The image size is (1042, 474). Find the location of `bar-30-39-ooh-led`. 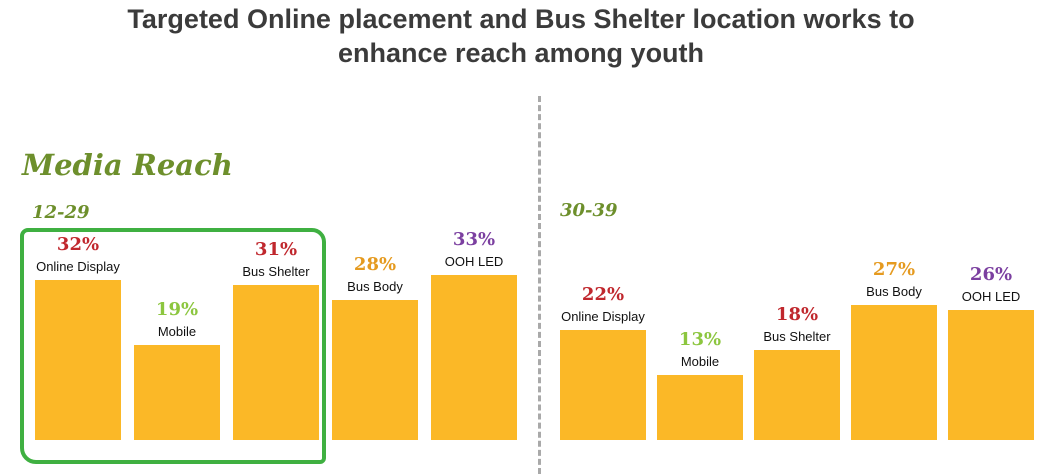

bar-30-39-ooh-led is located at coordinates (991, 375).